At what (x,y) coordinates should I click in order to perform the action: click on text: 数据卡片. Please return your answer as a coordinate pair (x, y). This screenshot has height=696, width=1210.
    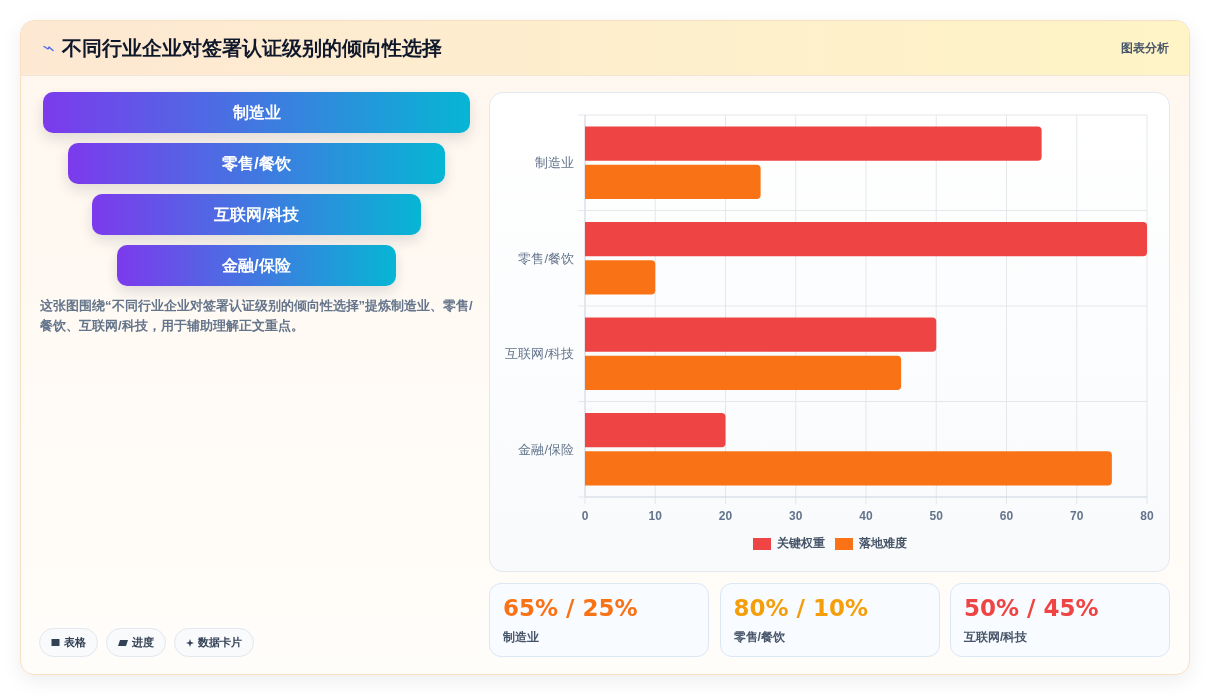
    Looking at the image, I should click on (220, 642).